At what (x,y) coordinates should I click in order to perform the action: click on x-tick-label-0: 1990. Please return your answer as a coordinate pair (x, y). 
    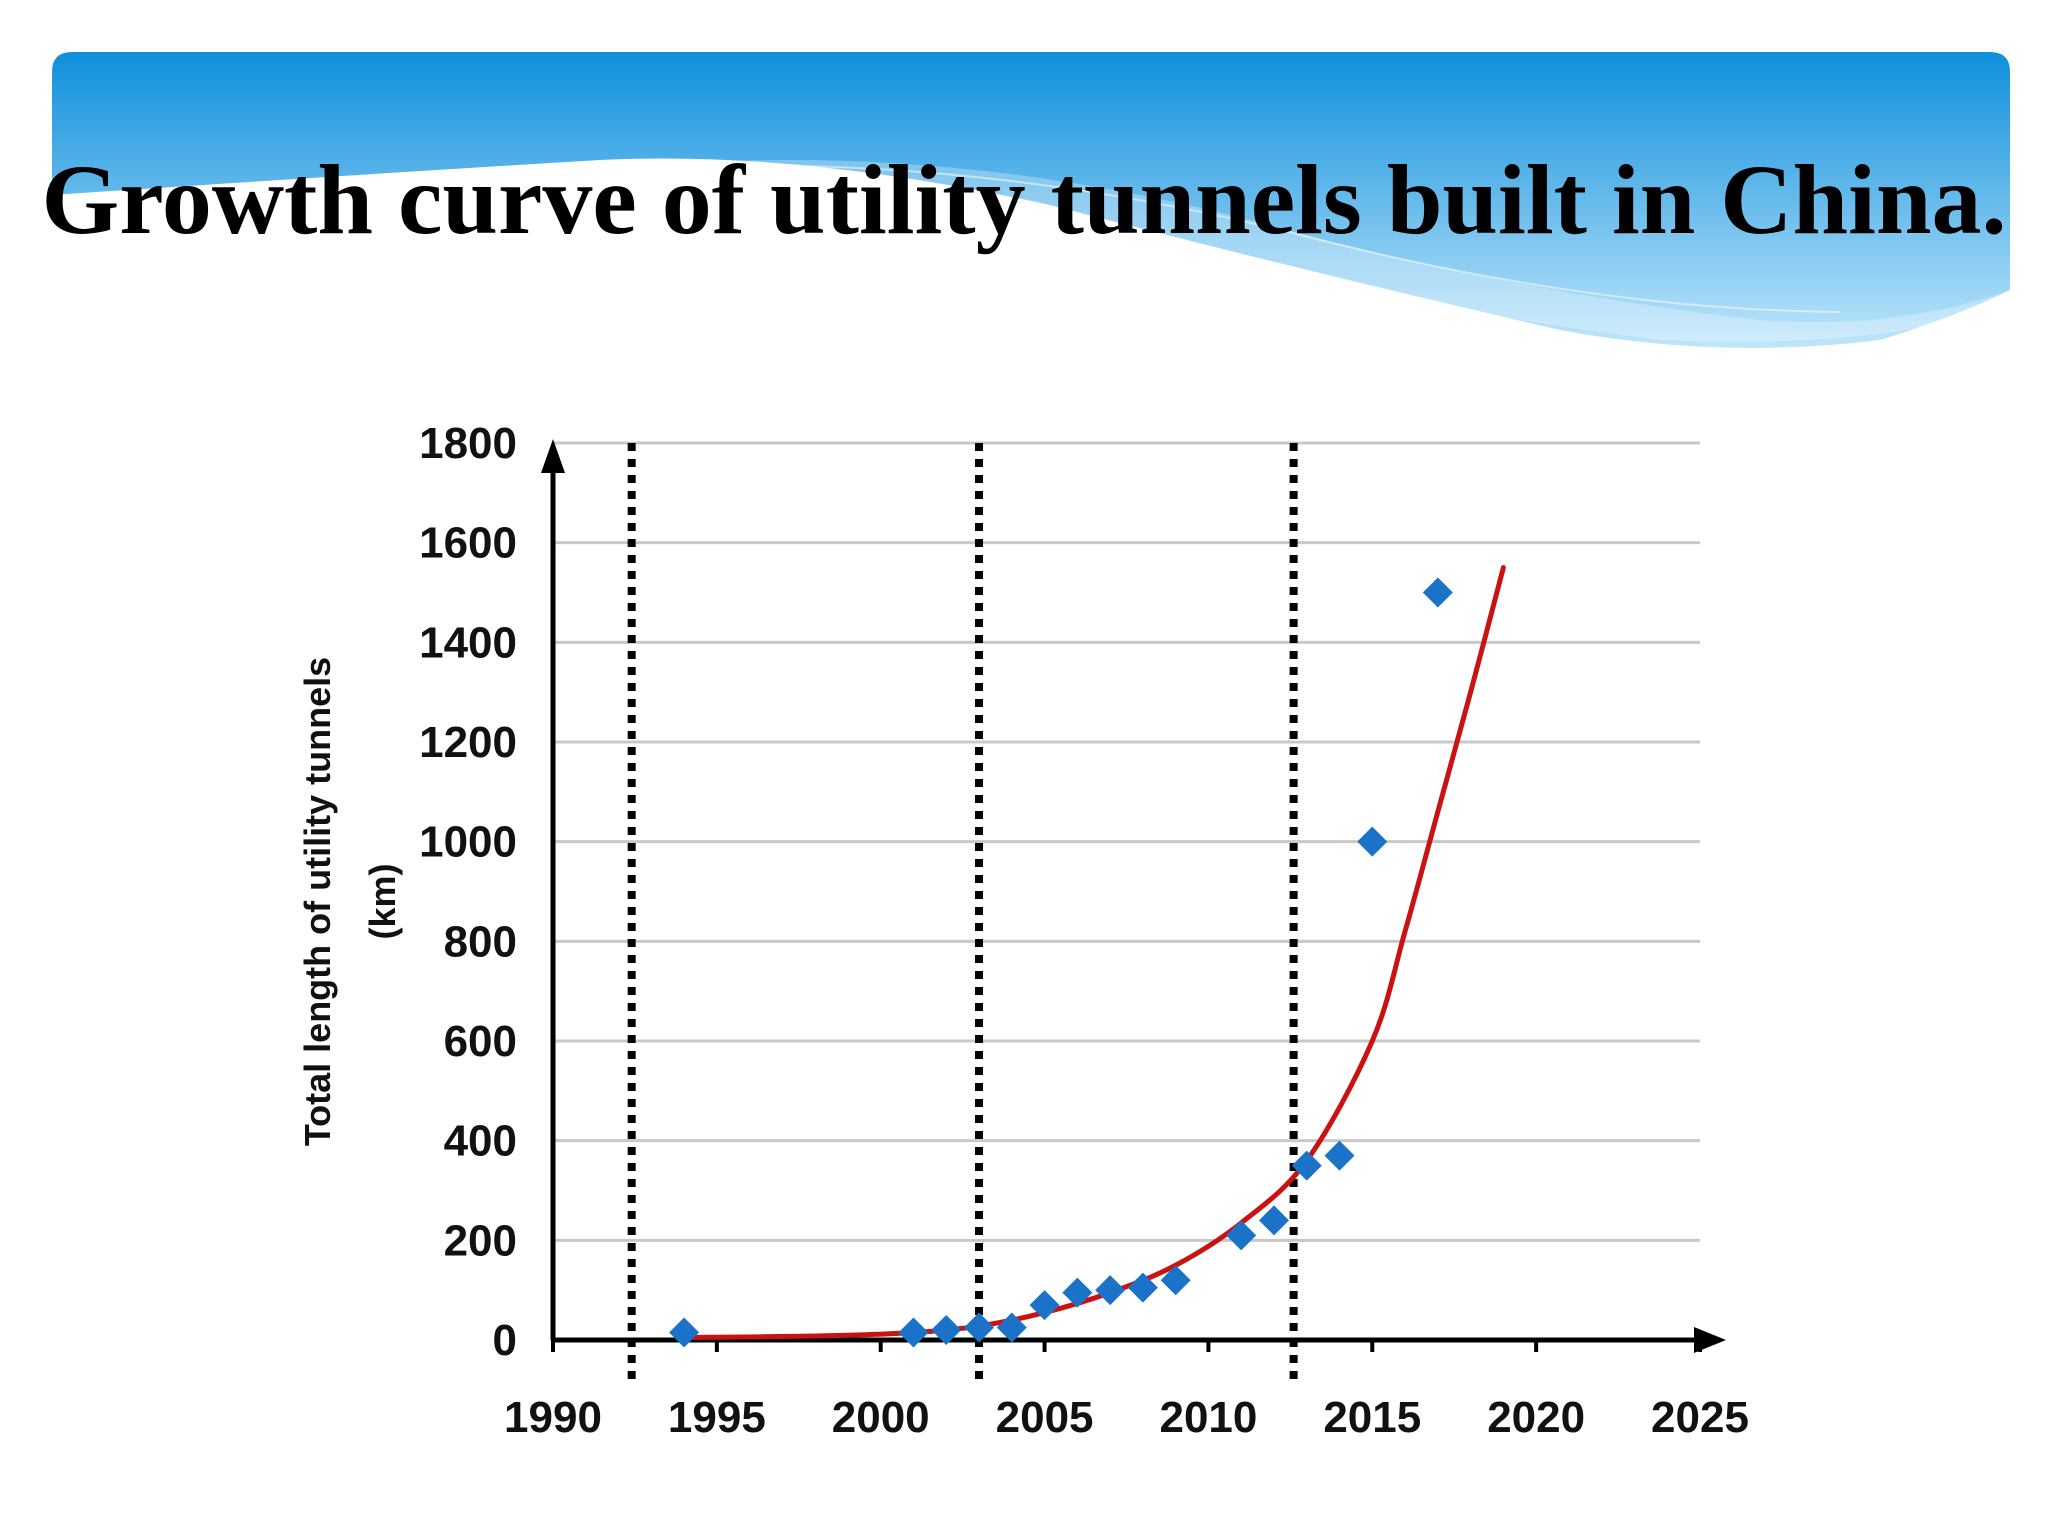
    Looking at the image, I should click on (553, 1417).